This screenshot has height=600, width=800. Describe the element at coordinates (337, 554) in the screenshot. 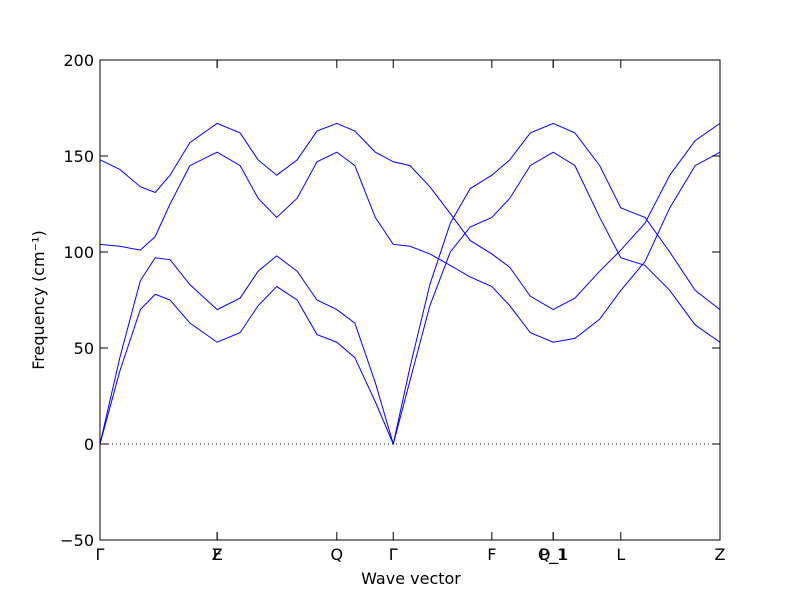

I see `x-tick-label: Q` at that location.